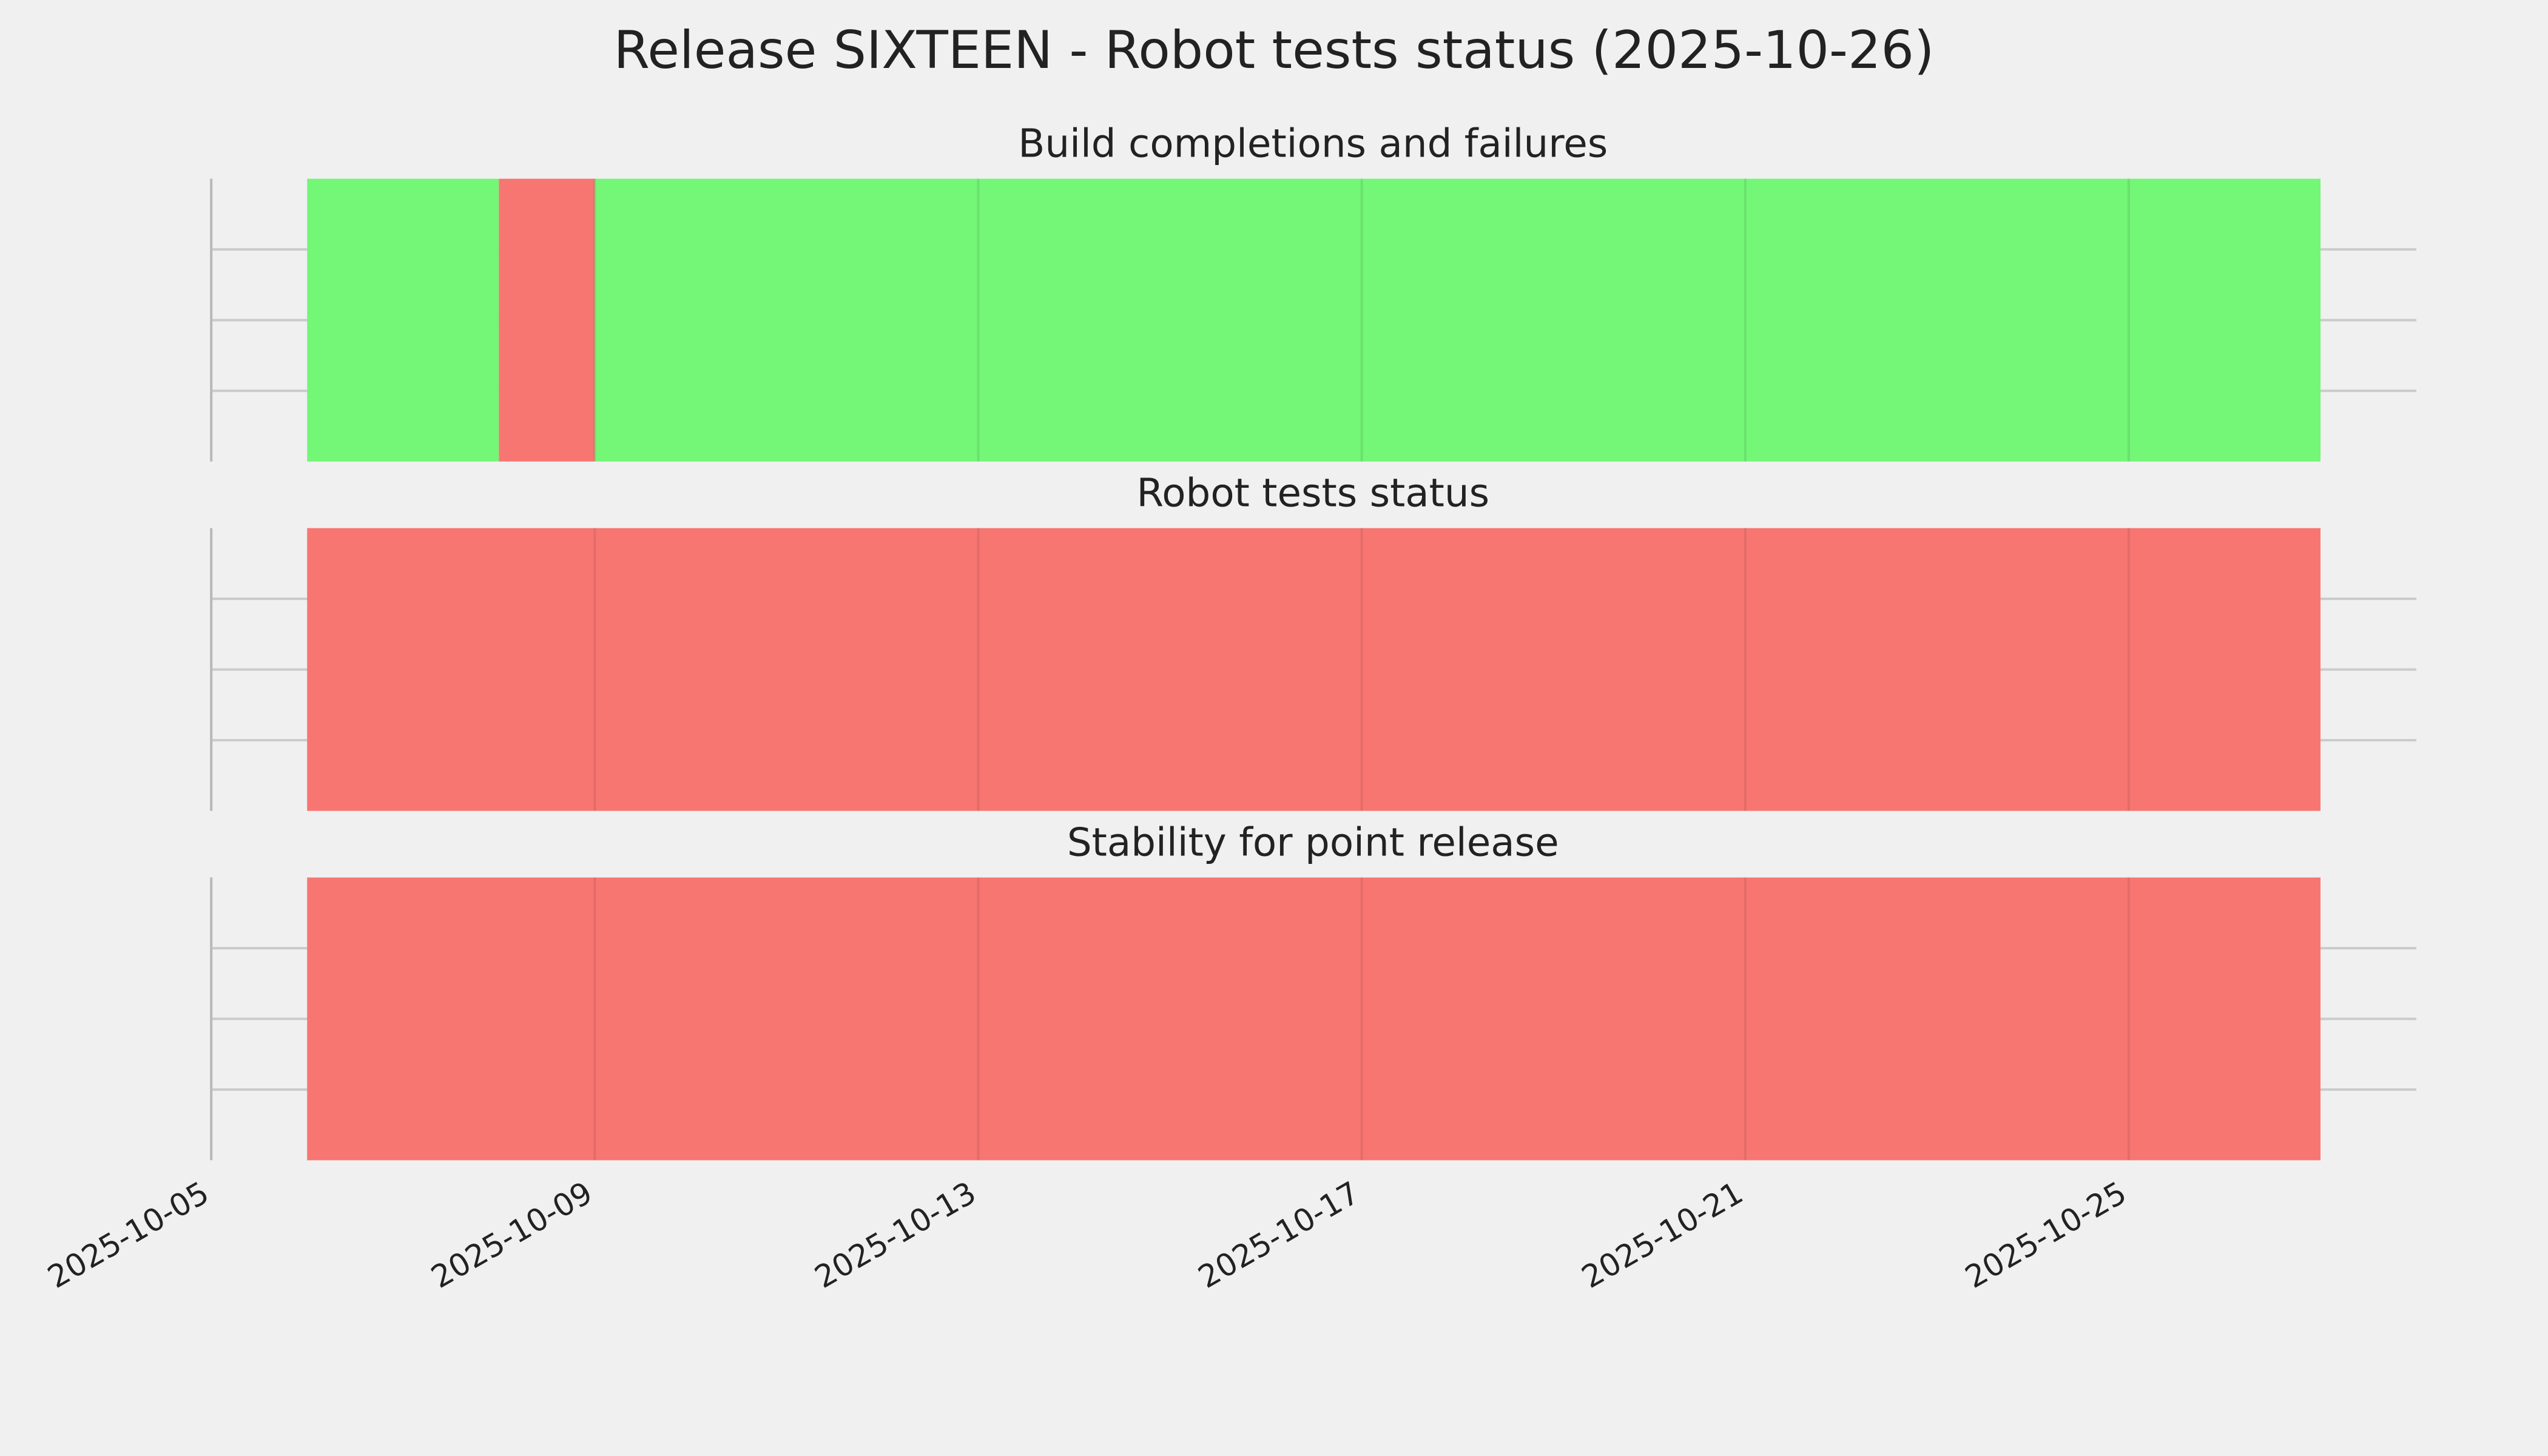 The image size is (2548, 1456). I want to click on x-tick-label: 2025-10-05, so click(128, 1235).